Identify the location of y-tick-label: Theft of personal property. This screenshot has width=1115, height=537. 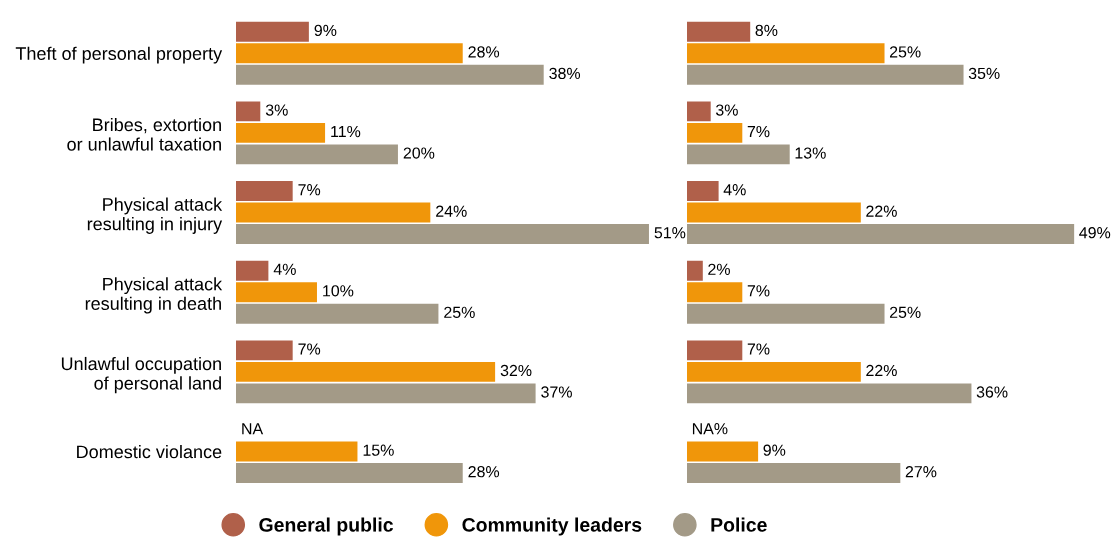
(119, 55).